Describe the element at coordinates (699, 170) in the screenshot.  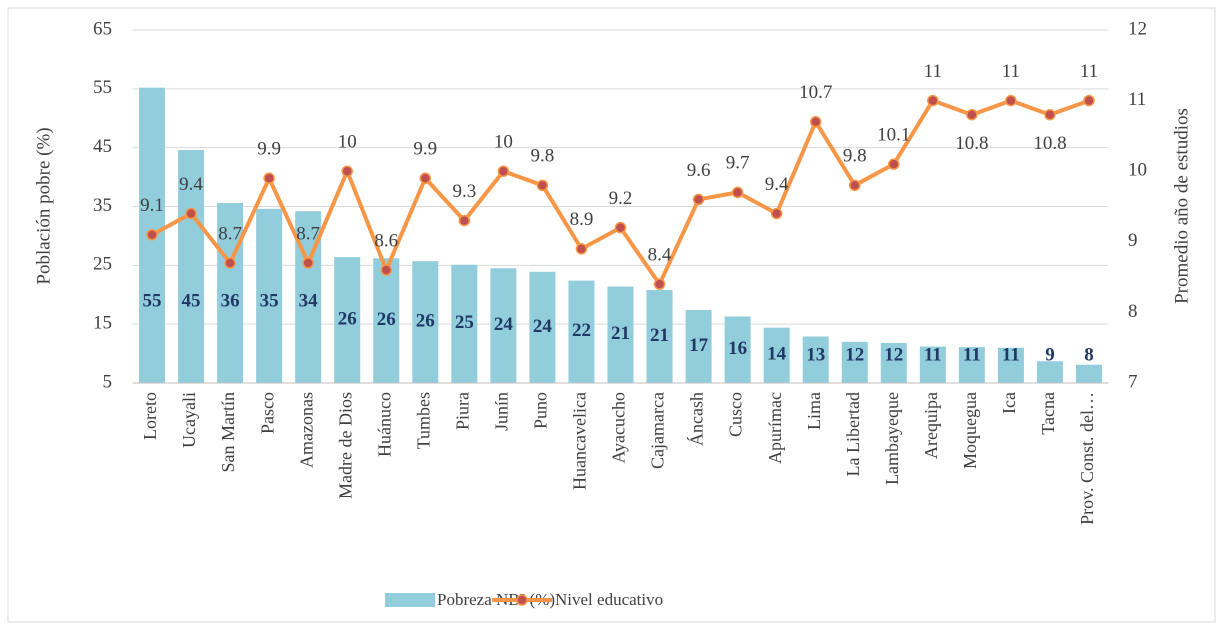
I see `line-data-label: 9.6` at that location.